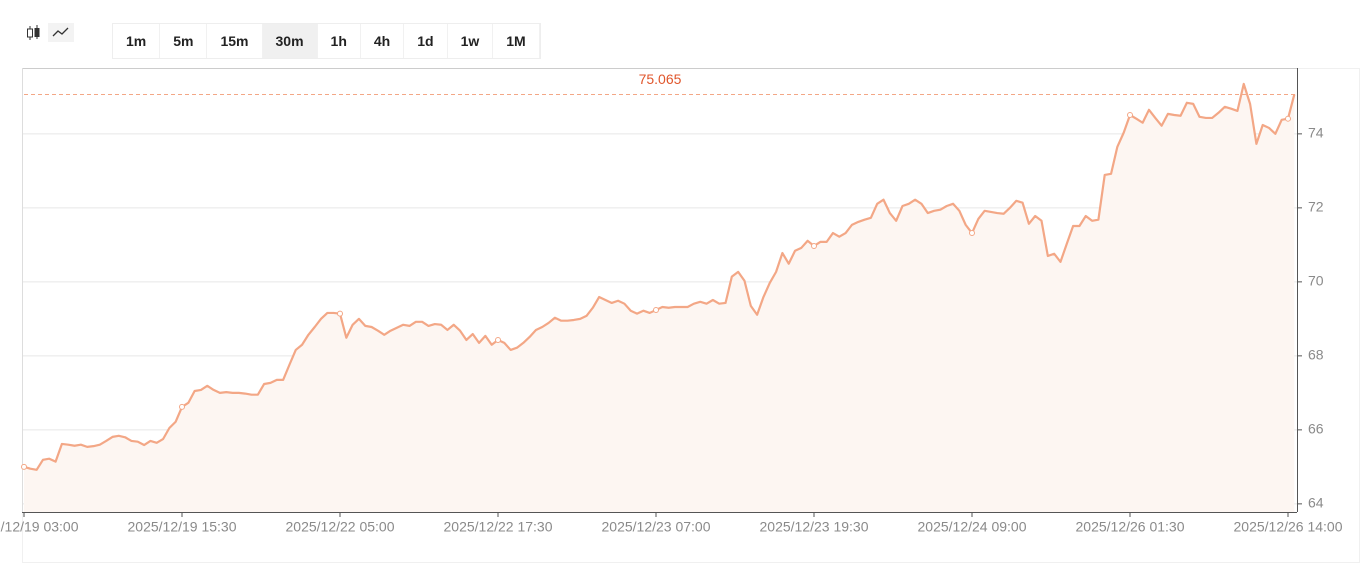  What do you see at coordinates (340, 527) in the screenshot?
I see `x-tick-label: 2025/12/22 05:00` at bounding box center [340, 527].